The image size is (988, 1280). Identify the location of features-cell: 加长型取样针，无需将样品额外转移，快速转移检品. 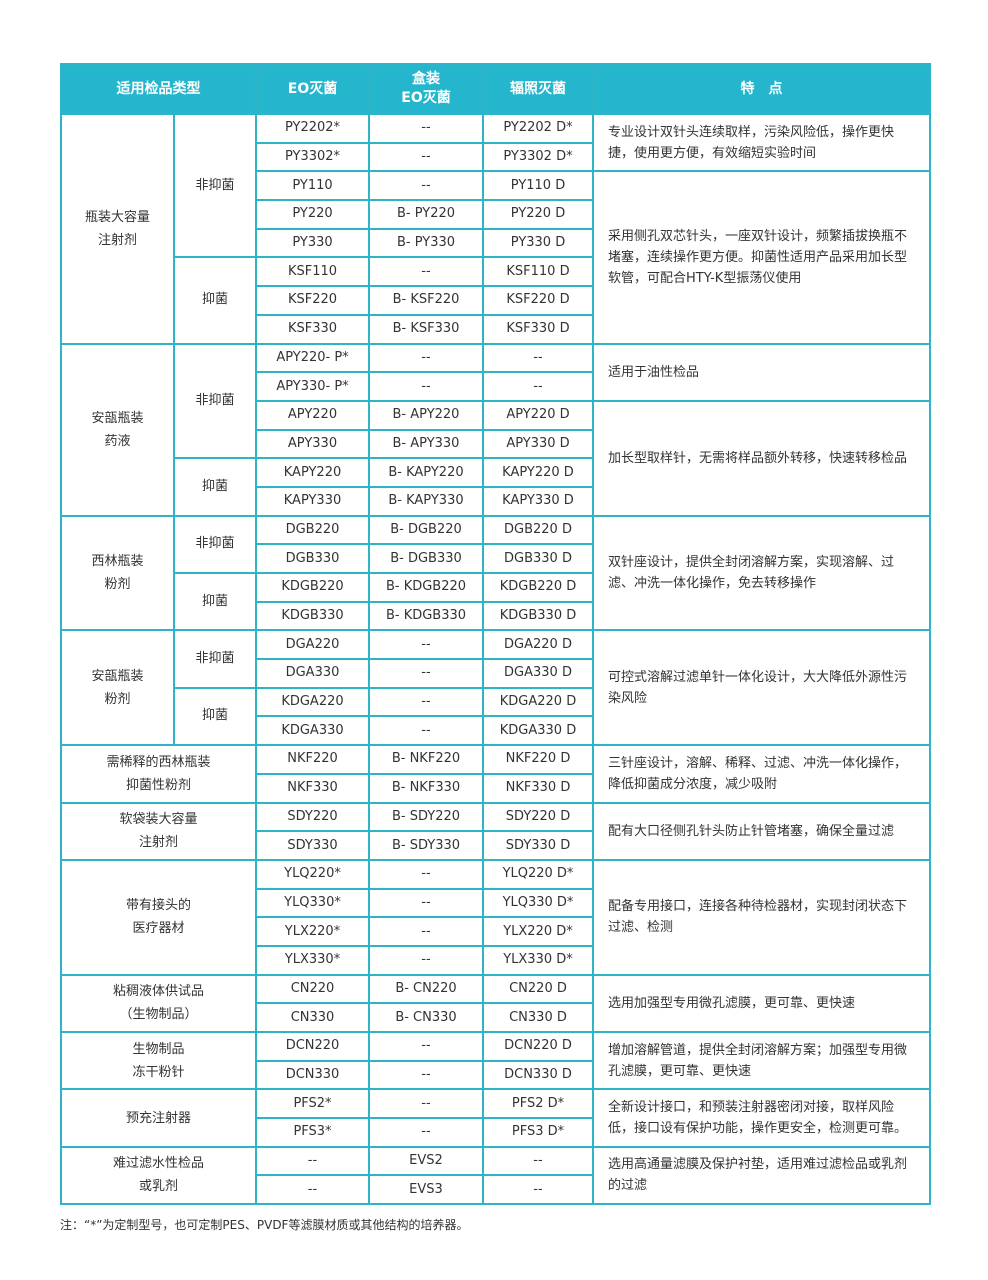
(761, 458).